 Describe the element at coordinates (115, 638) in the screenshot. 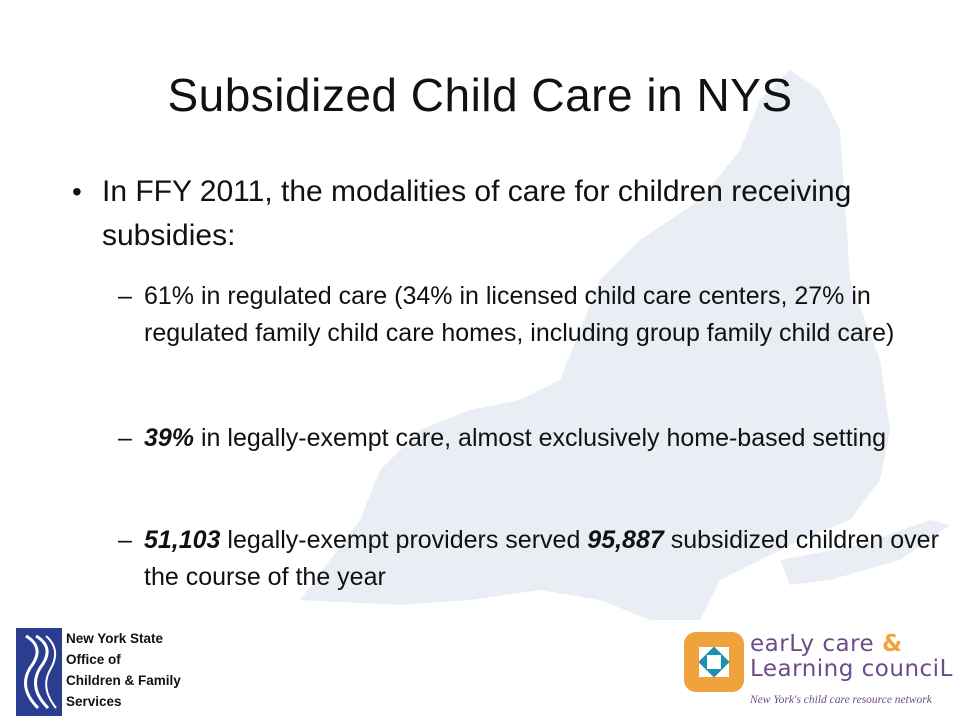

I see `ocfs-line: New York State` at that location.